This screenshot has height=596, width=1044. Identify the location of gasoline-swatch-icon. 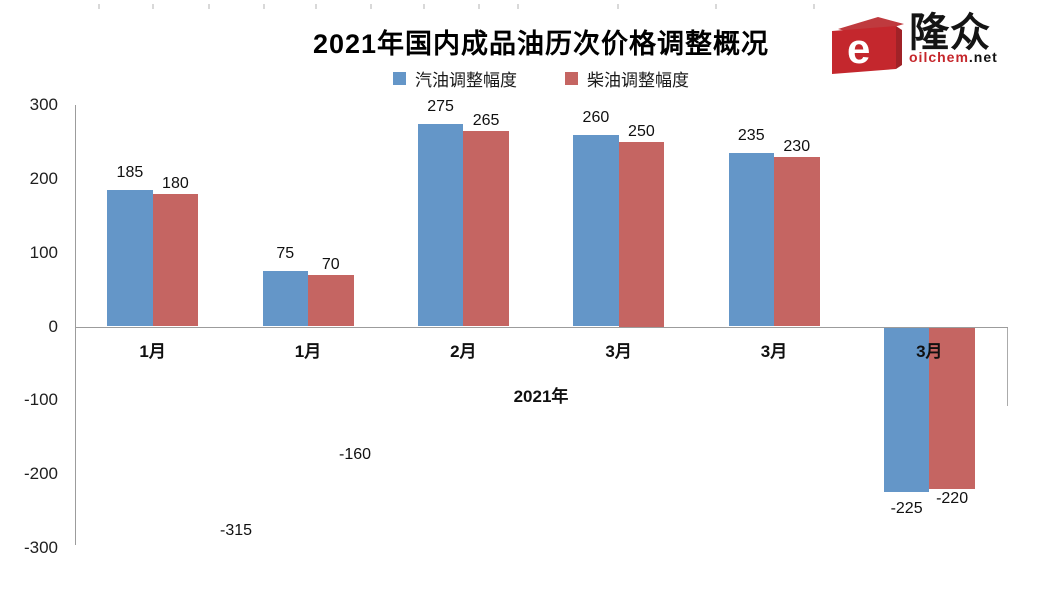
(399, 78).